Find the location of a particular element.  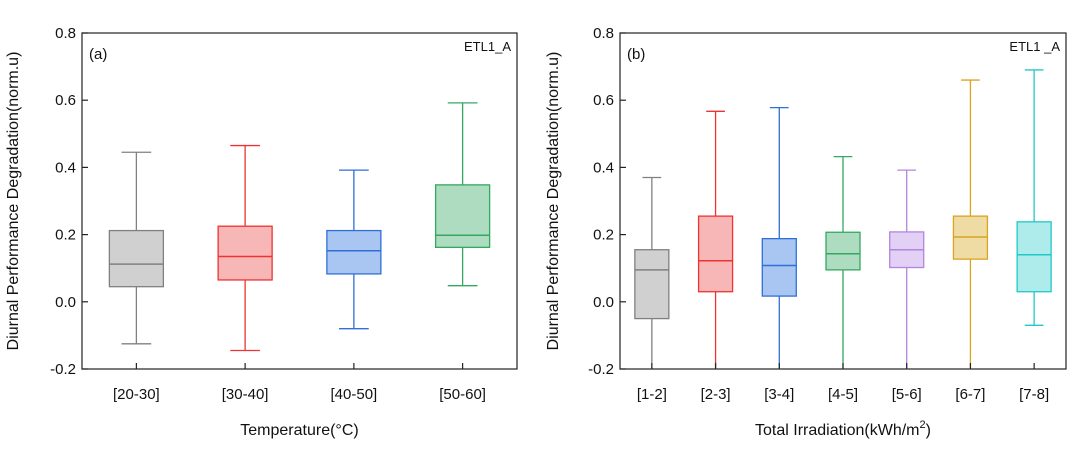

box-[1-2] is located at coordinates (652, 272).